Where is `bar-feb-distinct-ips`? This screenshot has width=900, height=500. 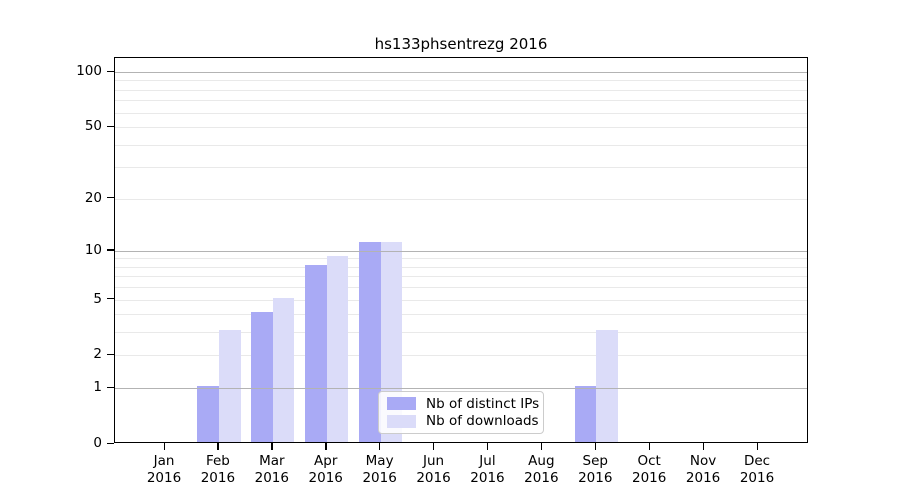 bar-feb-distinct-ips is located at coordinates (208, 414).